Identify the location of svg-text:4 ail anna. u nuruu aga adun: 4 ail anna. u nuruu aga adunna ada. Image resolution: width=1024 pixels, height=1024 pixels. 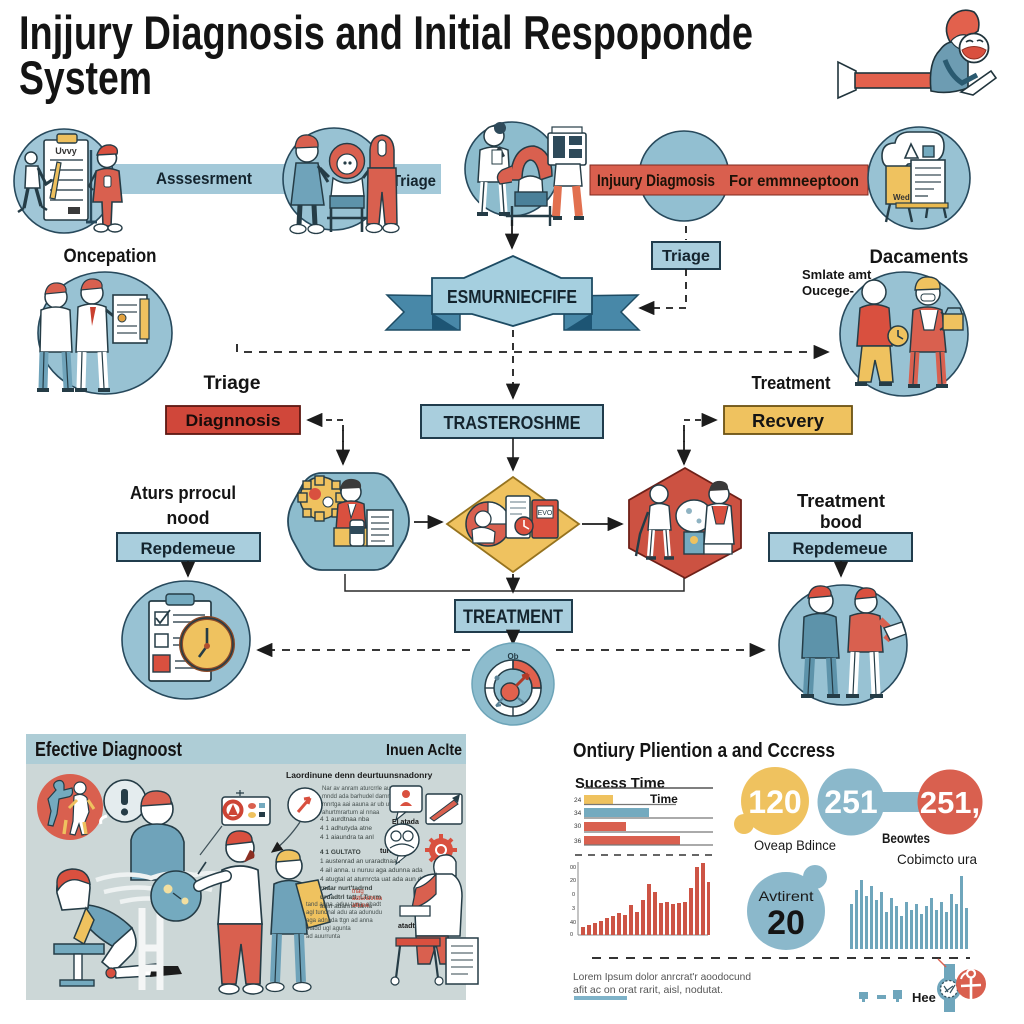
(371, 870).